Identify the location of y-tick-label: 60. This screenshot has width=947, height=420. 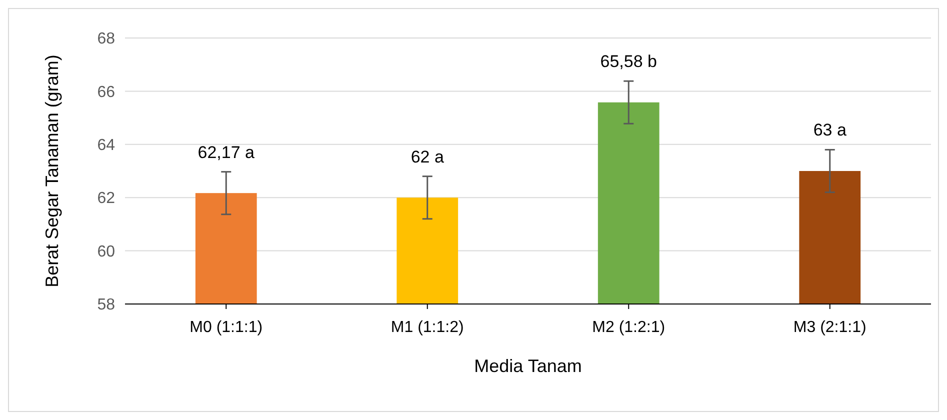
(106, 251).